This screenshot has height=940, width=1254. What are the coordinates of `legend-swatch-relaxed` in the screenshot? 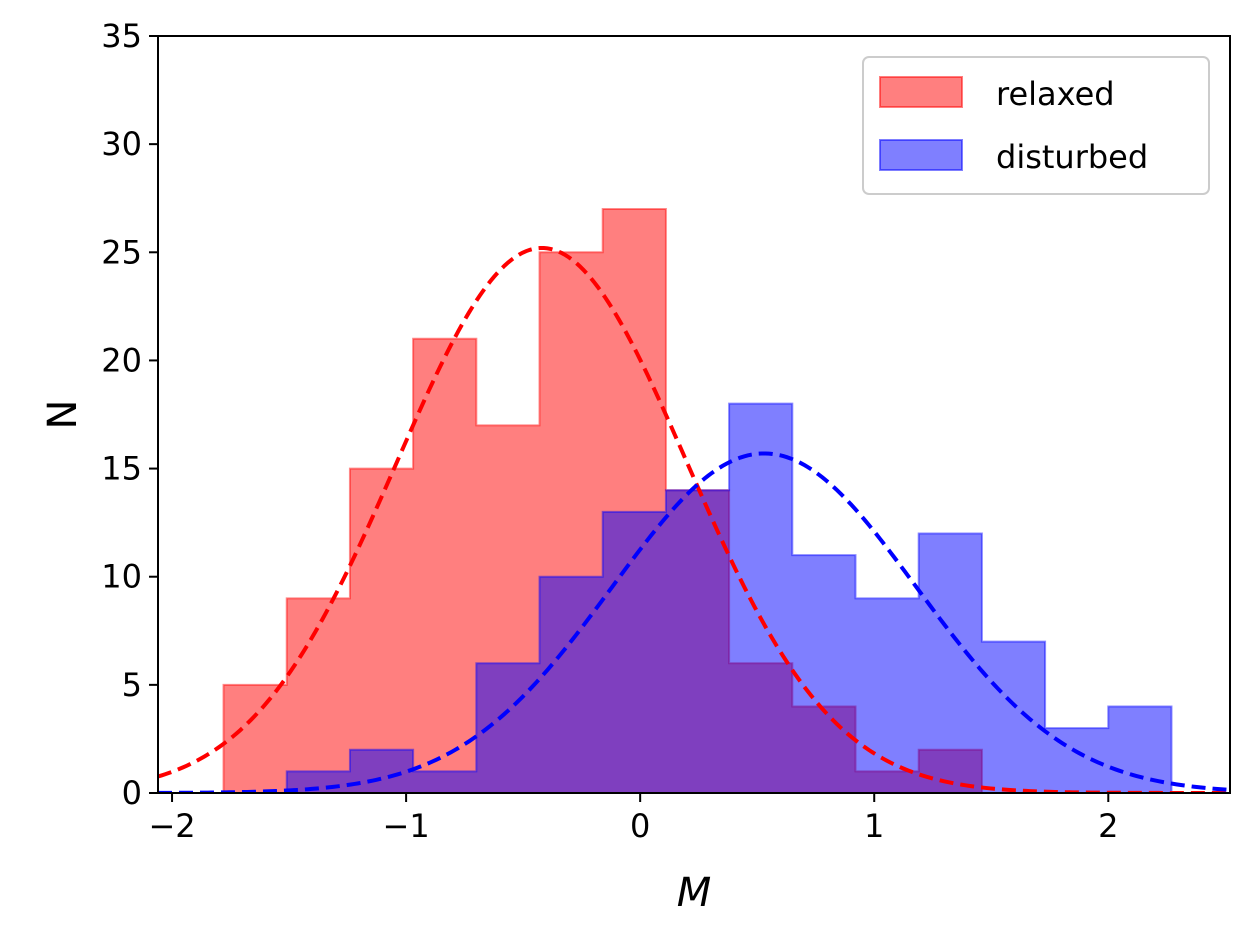 It's located at (921, 92).